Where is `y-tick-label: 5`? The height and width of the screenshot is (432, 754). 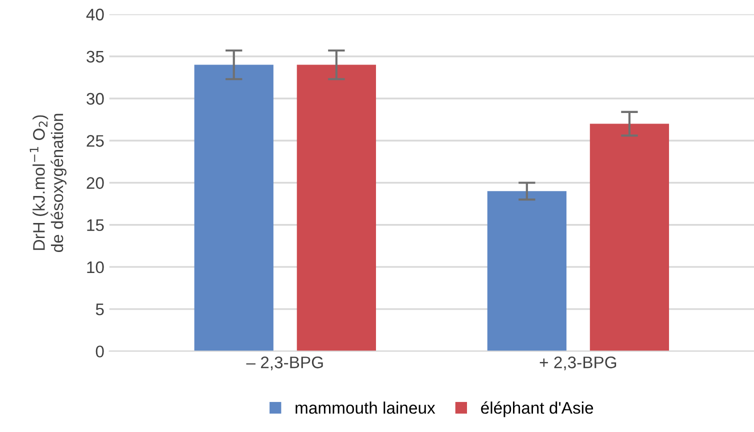
y-tick-label: 5 is located at coordinates (100, 310).